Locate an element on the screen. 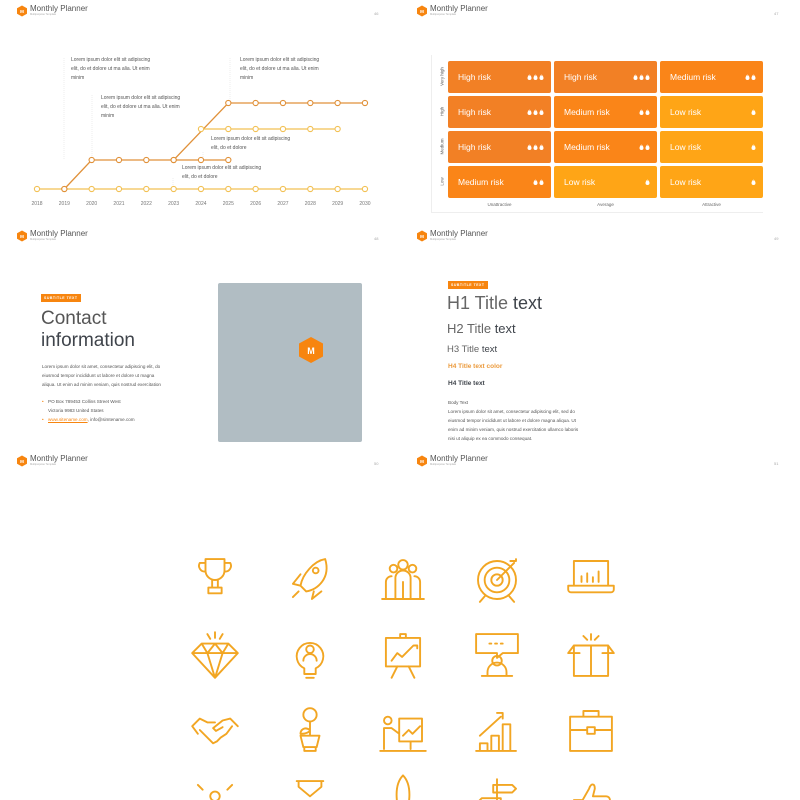  h4-color-sample: H4 Title text color is located at coordinates (475, 366).